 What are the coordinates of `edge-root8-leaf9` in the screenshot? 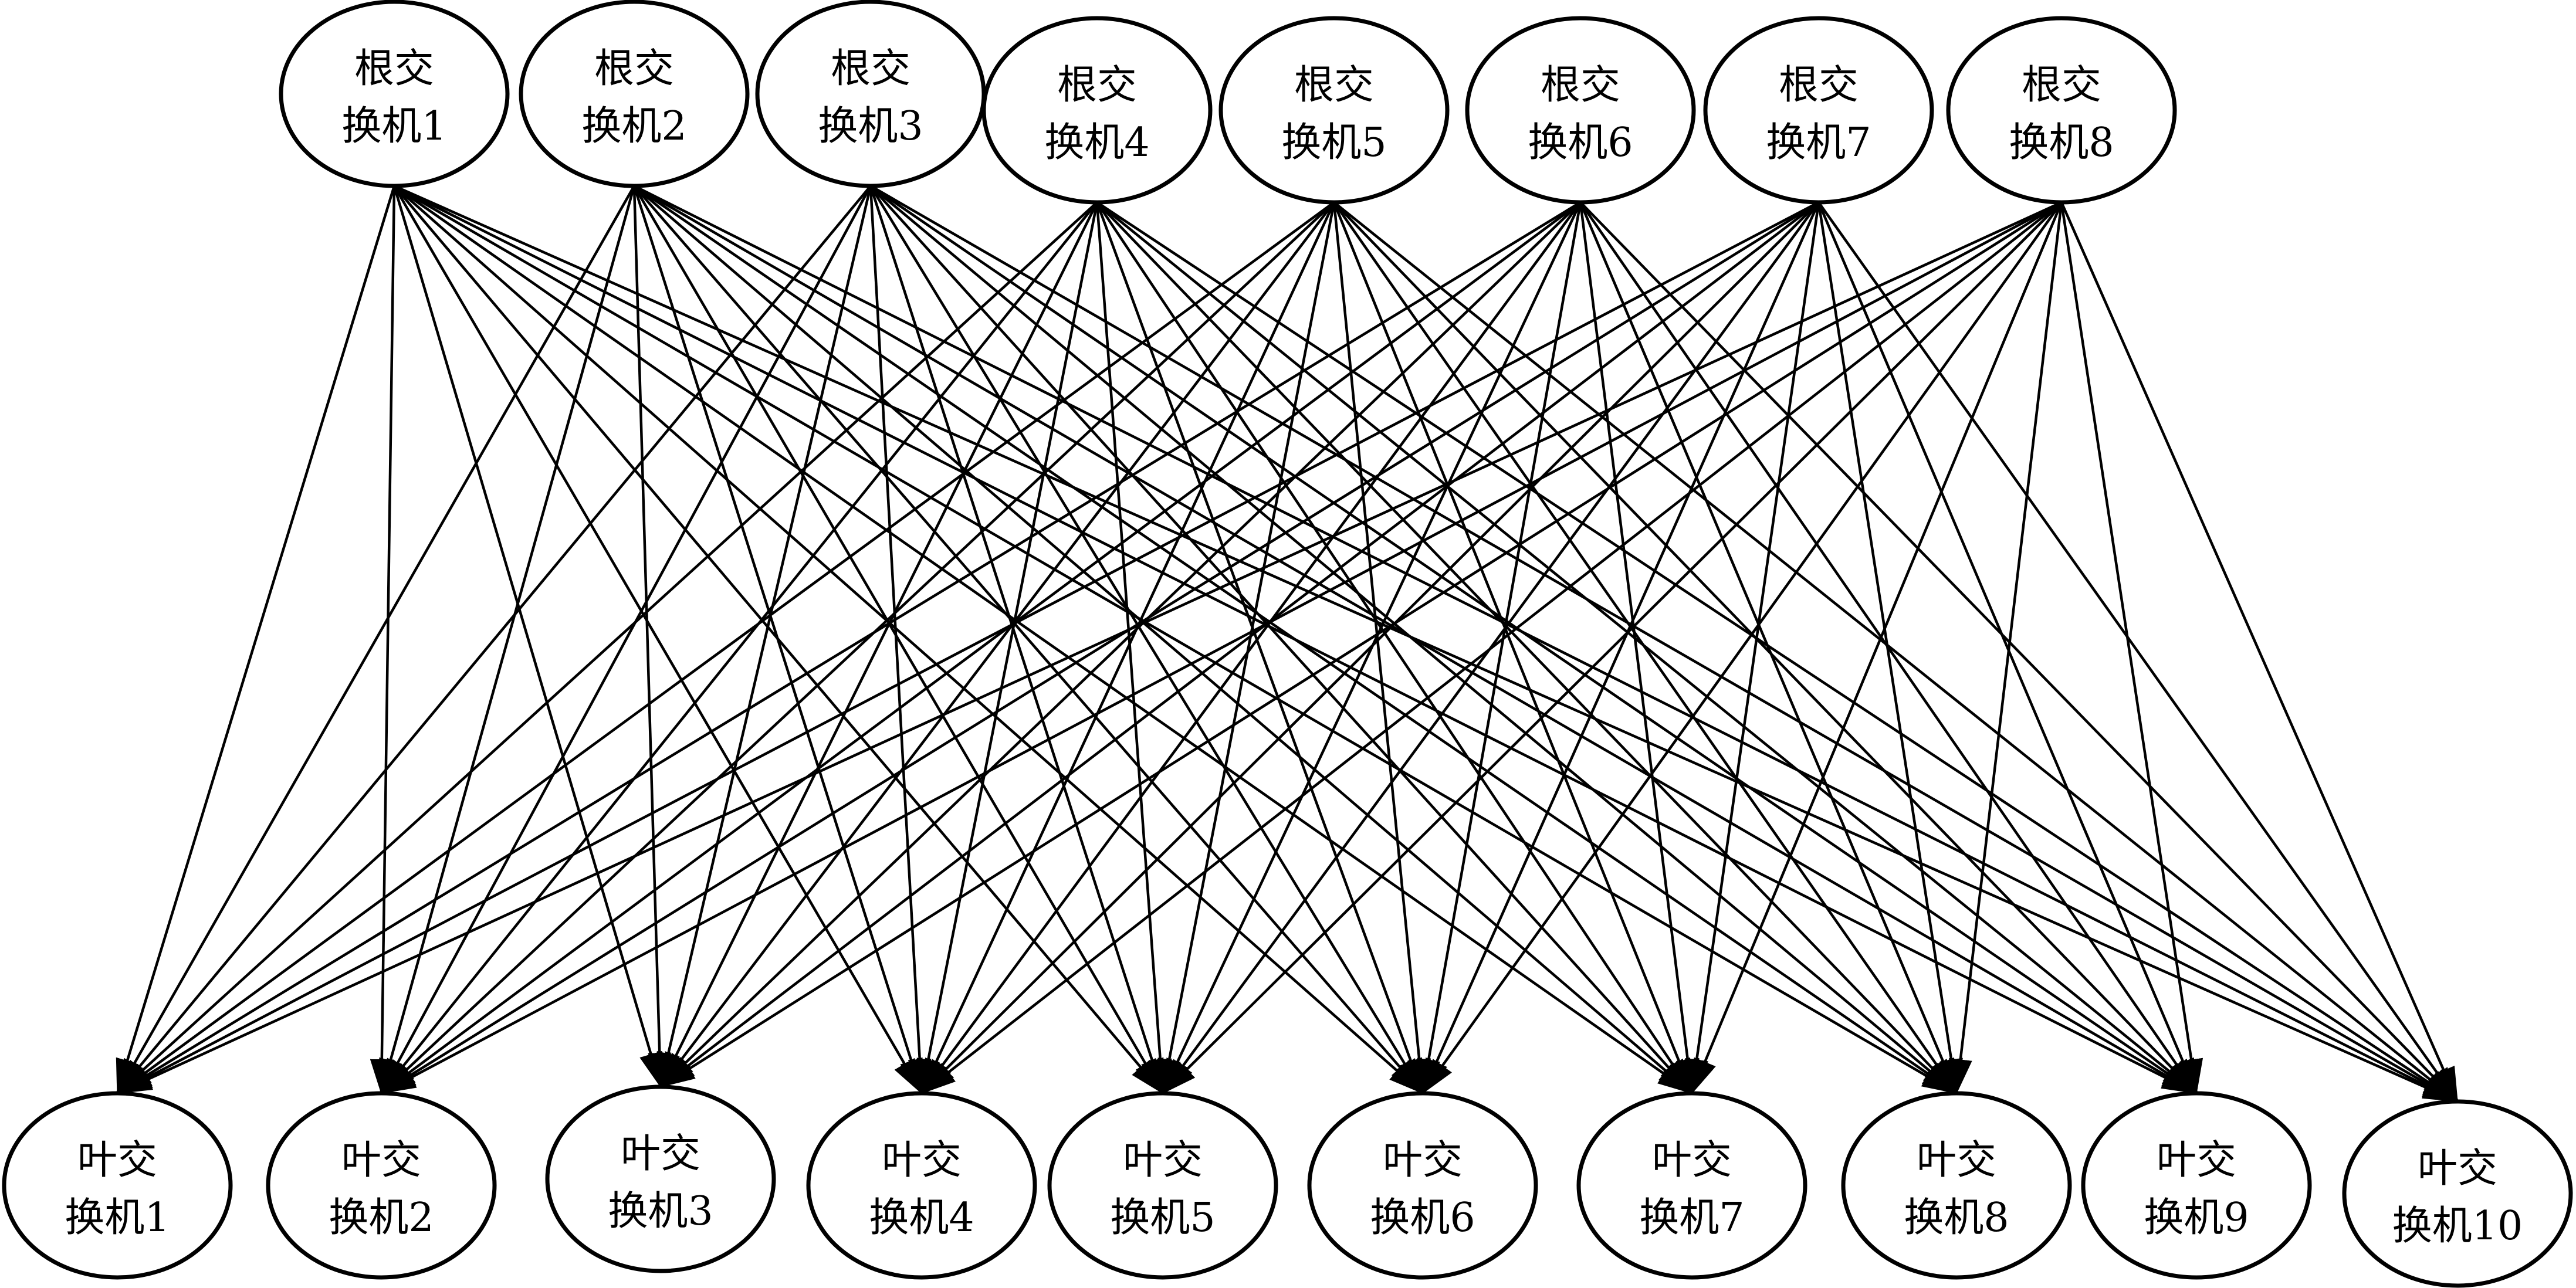 It's located at (2131, 648).